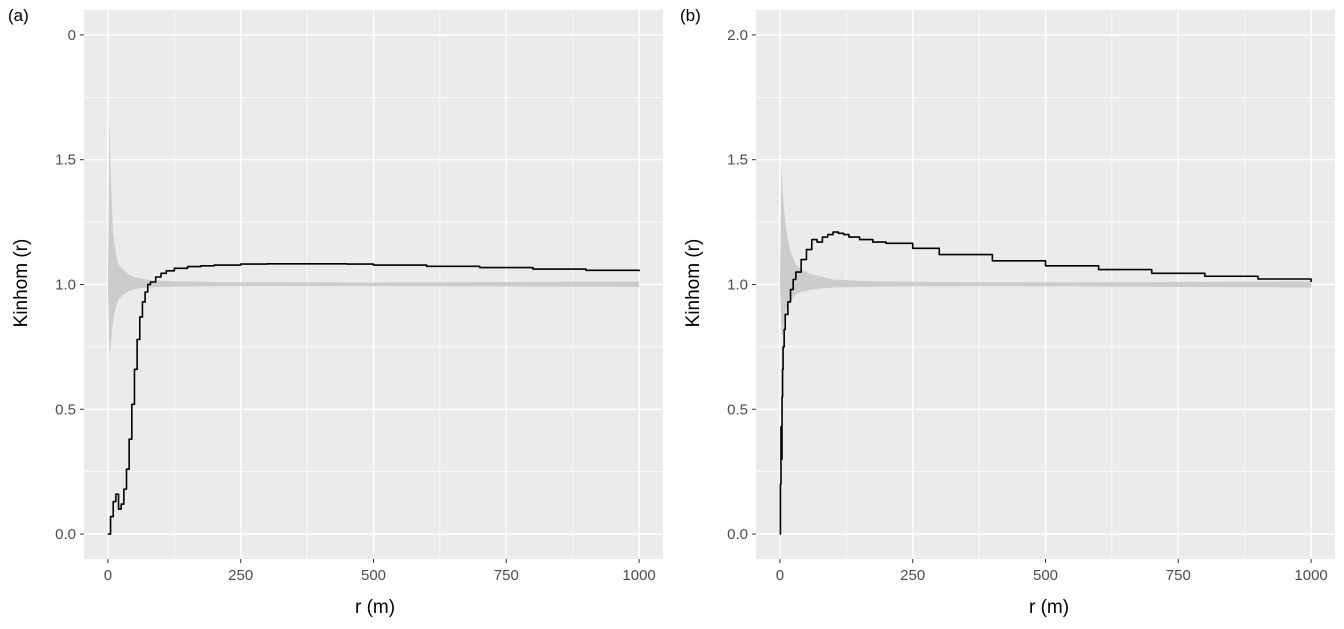 Image resolution: width=1344 pixels, height=629 pixels. Describe the element at coordinates (737, 160) in the screenshot. I see `chart-b-y-tick-label: 1.5` at that location.